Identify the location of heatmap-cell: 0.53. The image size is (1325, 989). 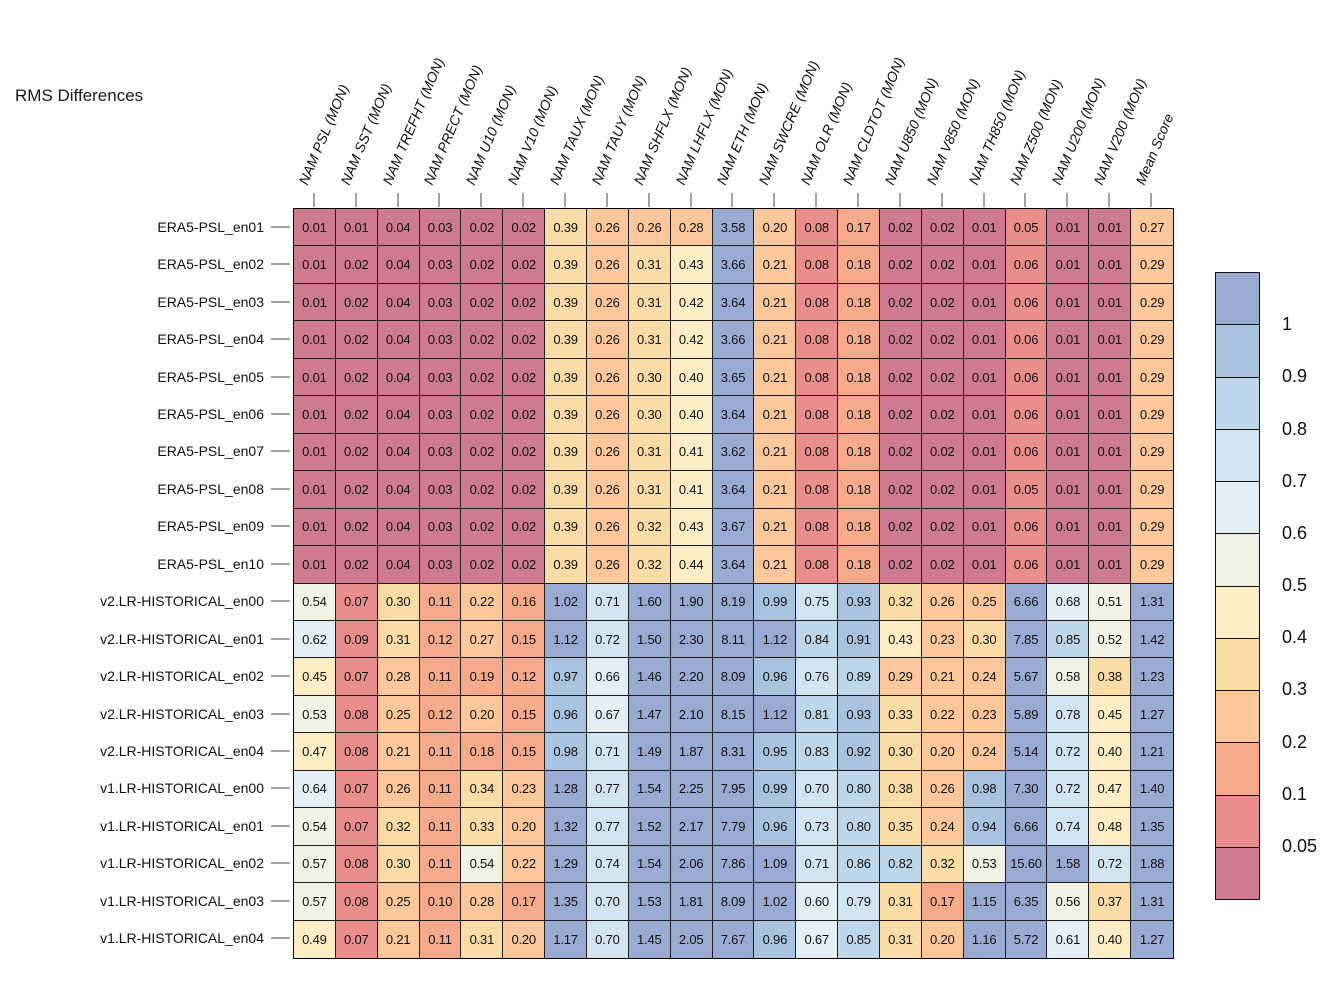
(984, 864).